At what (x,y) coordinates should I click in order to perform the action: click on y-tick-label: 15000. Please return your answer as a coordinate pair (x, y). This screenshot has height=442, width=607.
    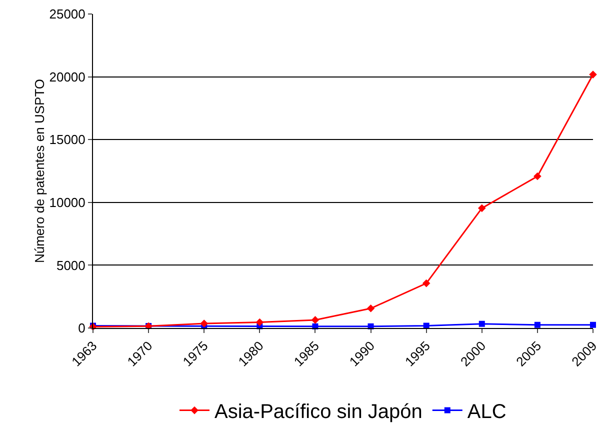
    Looking at the image, I should click on (67, 140).